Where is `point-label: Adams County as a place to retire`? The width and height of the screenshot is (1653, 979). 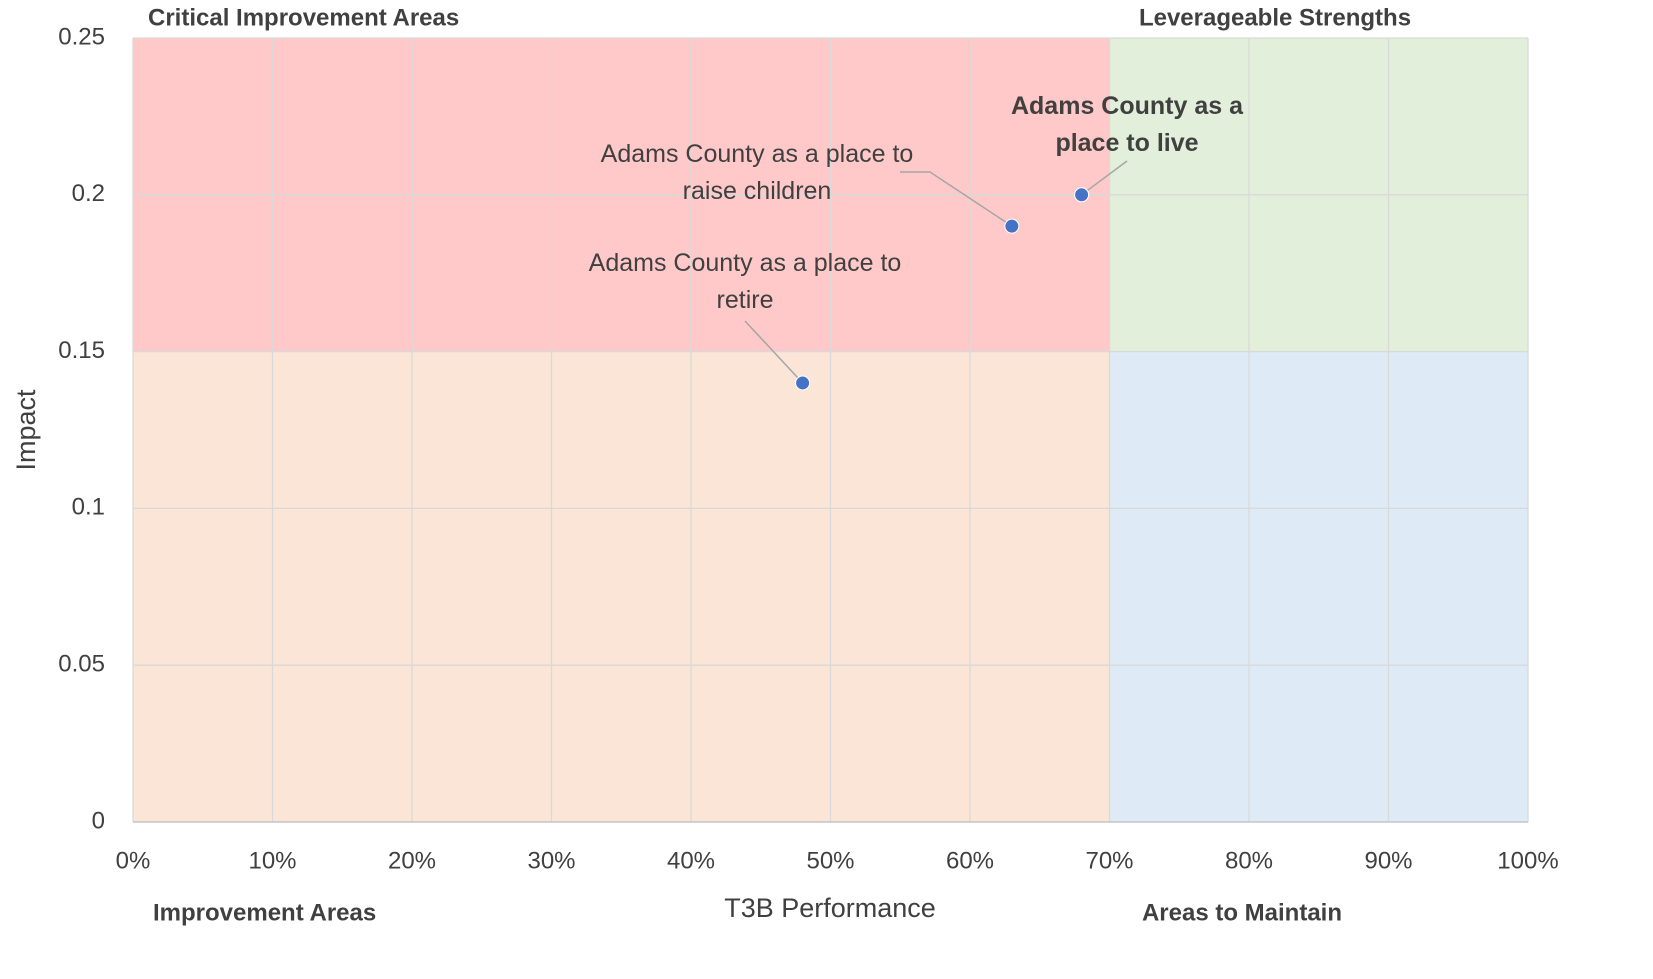
point-label: Adams County as a place to retire is located at coordinates (745, 281).